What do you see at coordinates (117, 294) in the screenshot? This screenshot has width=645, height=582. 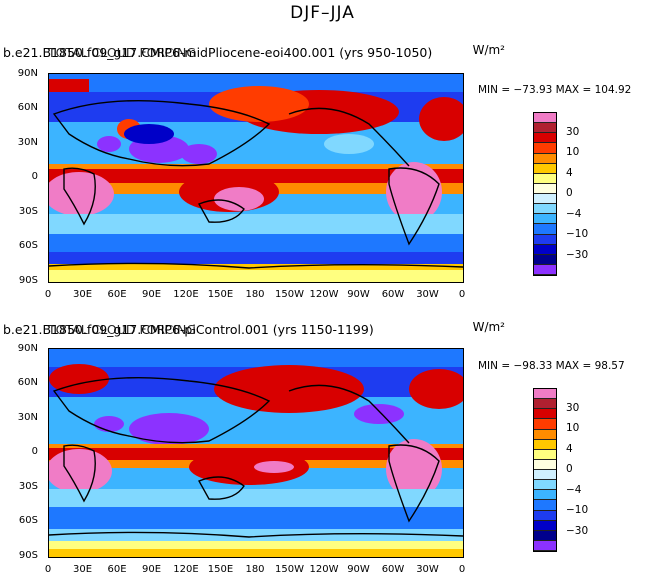 I see `panel-1-lon-2: 60E` at bounding box center [117, 294].